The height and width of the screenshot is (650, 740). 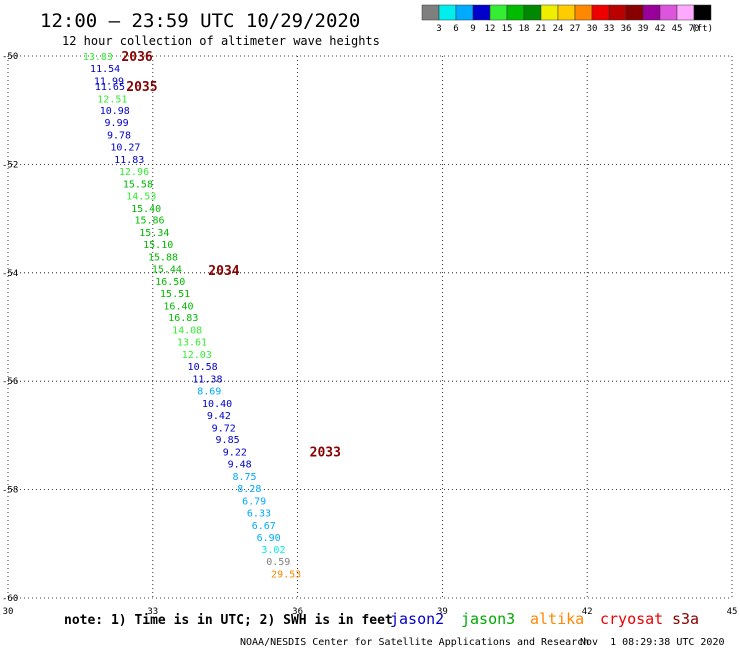 What do you see at coordinates (592, 29) in the screenshot?
I see `legend-label: 30` at bounding box center [592, 29].